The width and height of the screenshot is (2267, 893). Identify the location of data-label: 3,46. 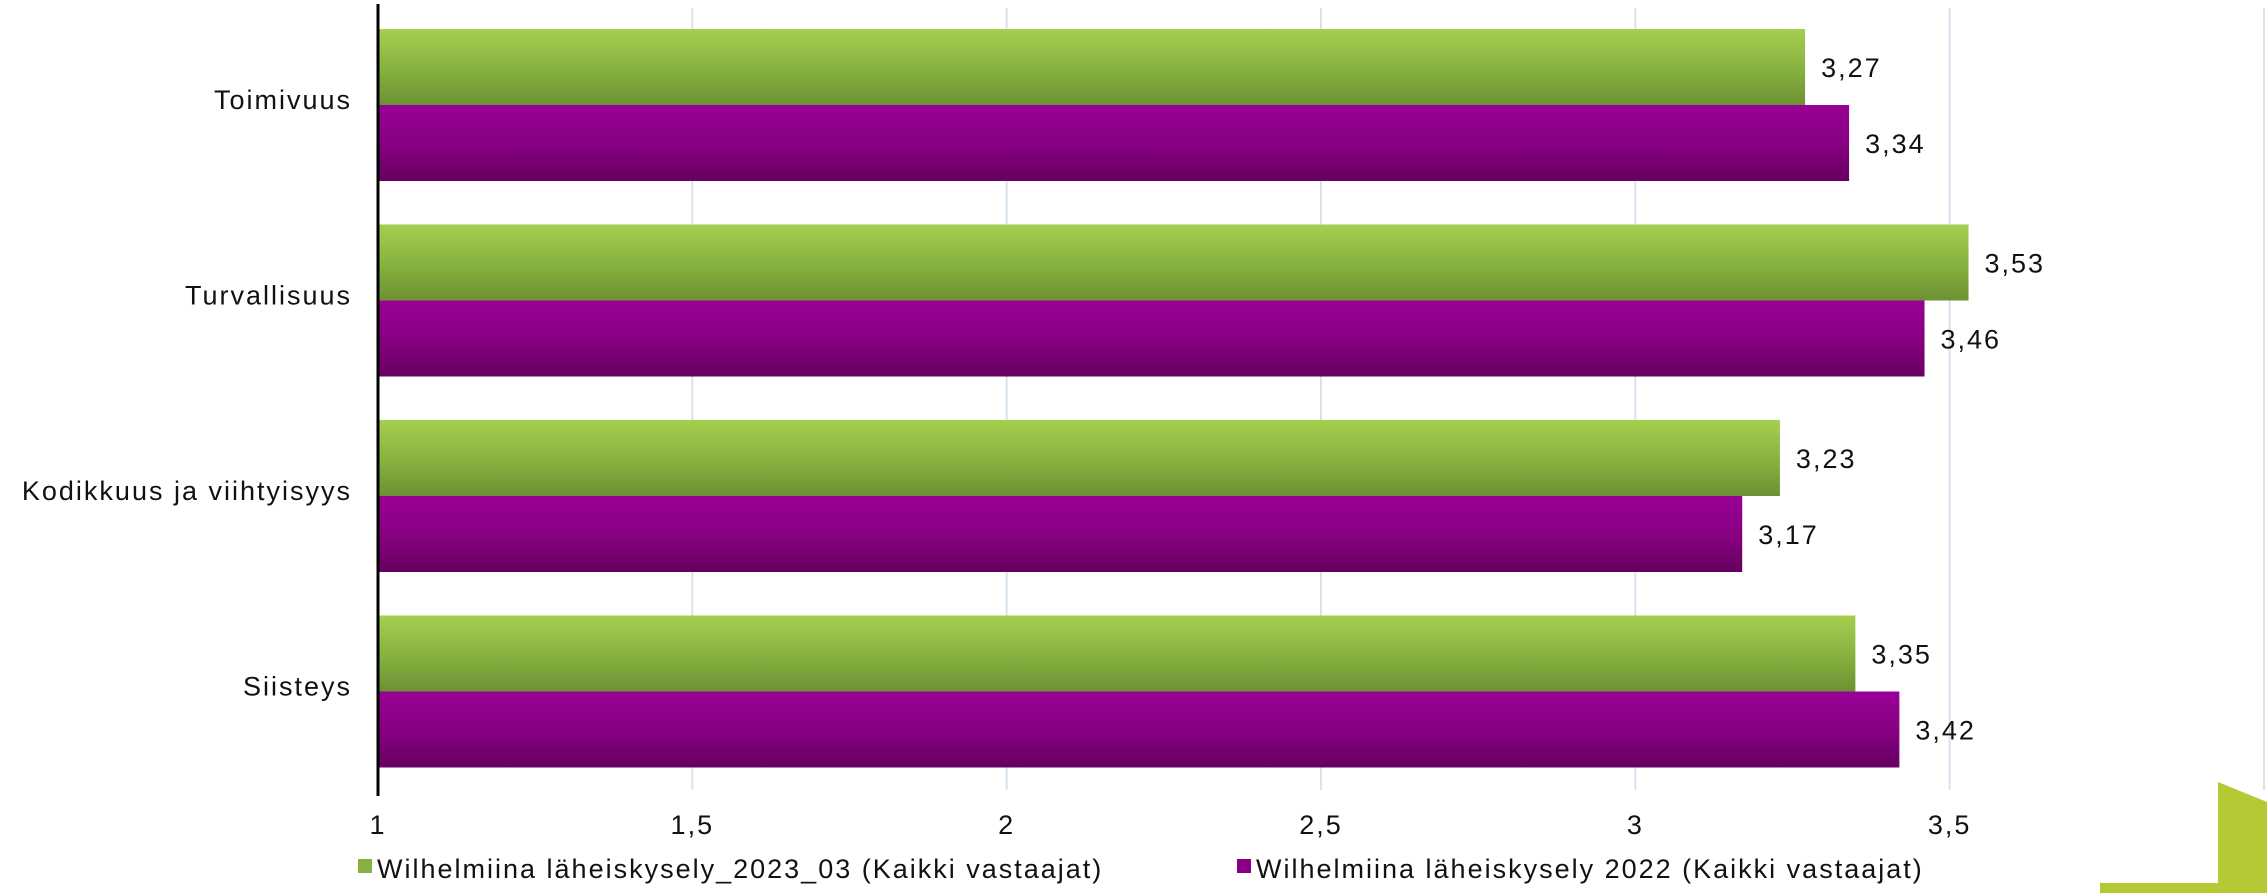
(1971, 340).